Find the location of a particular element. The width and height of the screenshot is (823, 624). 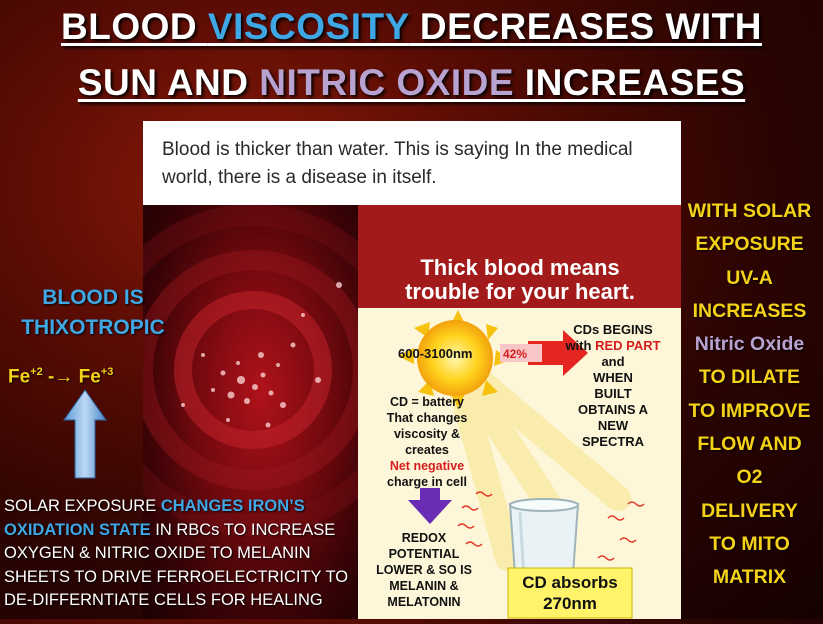

cd-absorbs-text: CD absorbs 270nm is located at coordinates (570, 593).